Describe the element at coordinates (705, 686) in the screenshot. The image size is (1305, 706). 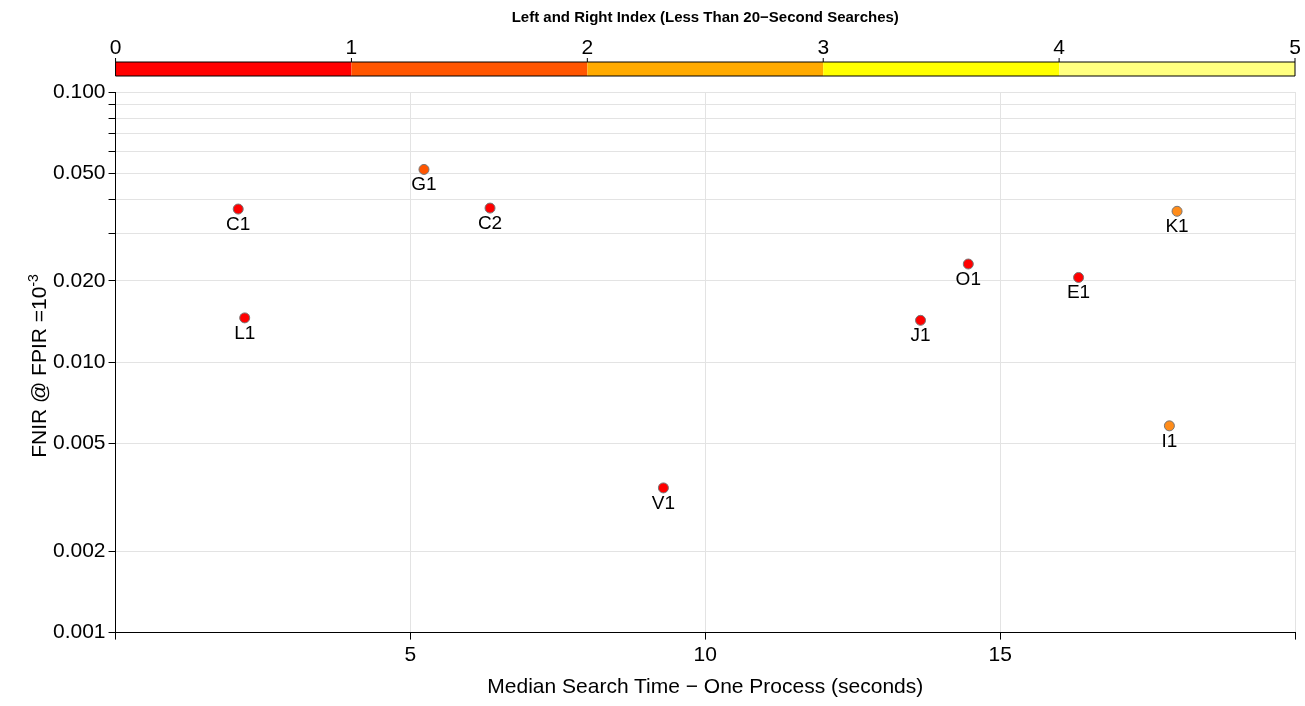
I see `x-axis-title: Median Search Time − One Process (seconds)` at that location.